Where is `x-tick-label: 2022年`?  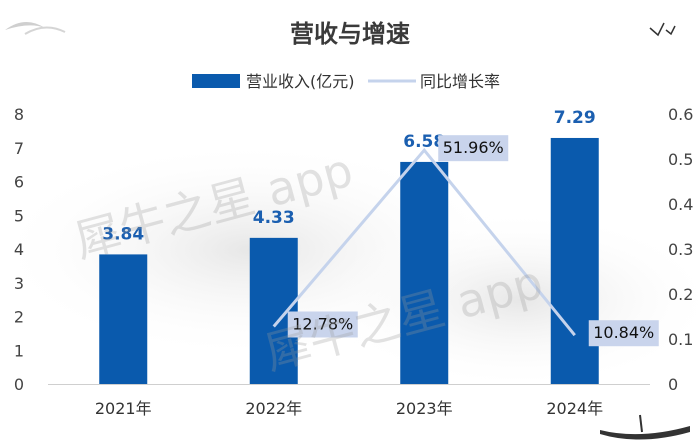 x-tick-label: 2022年 is located at coordinates (273, 408).